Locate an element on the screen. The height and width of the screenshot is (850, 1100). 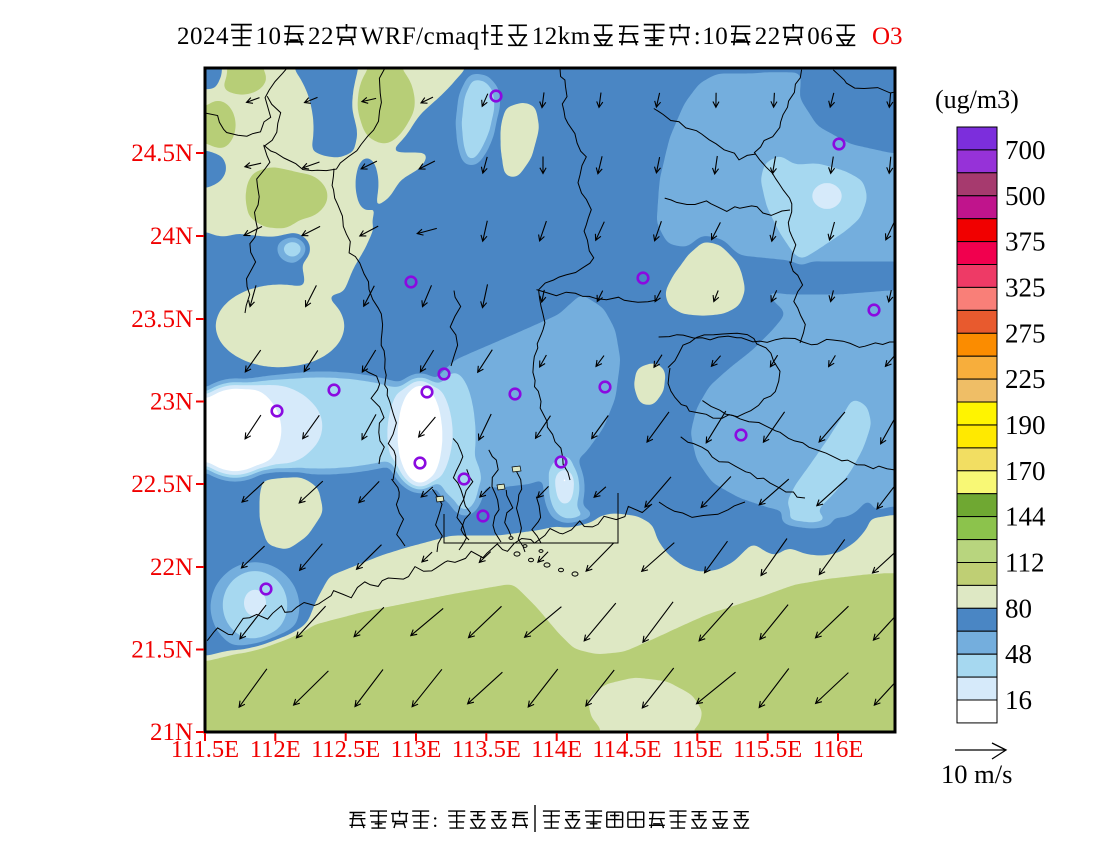
svg-text: 48 is located at coordinates (1018, 654).